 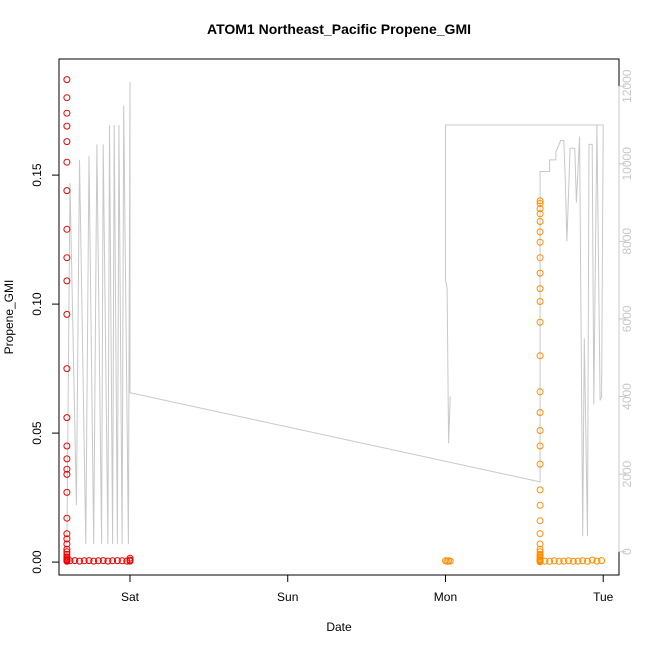 I want to click on y2-tick-label: 0, so click(x=627, y=551).